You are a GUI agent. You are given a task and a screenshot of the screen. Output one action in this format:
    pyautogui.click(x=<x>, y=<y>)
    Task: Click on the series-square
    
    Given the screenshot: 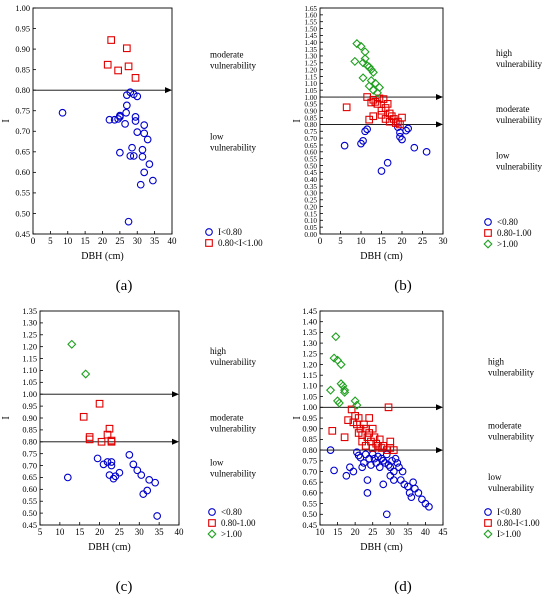 What is the action you would take?
    pyautogui.click(x=374, y=111)
    